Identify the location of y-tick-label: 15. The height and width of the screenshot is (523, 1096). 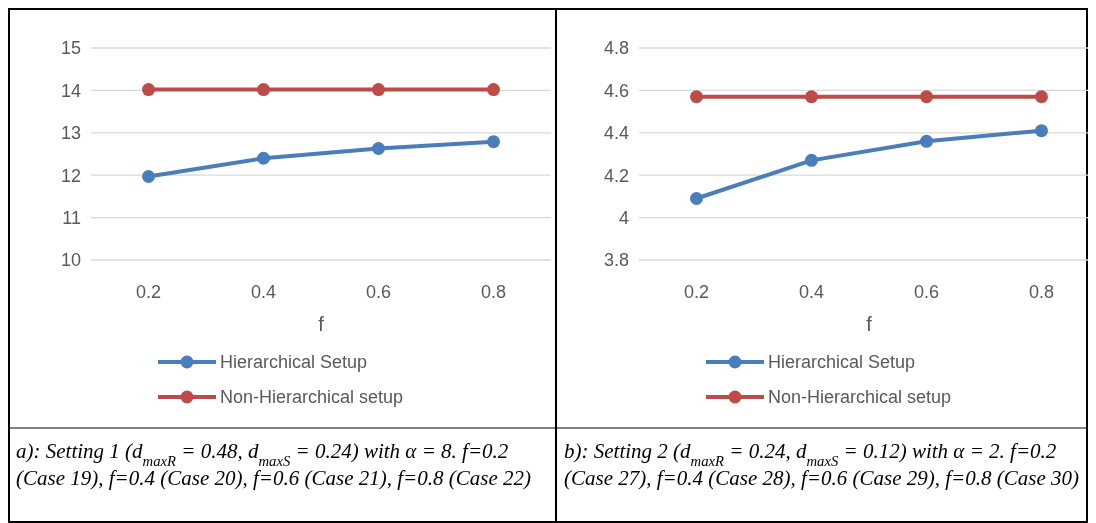
(70, 48).